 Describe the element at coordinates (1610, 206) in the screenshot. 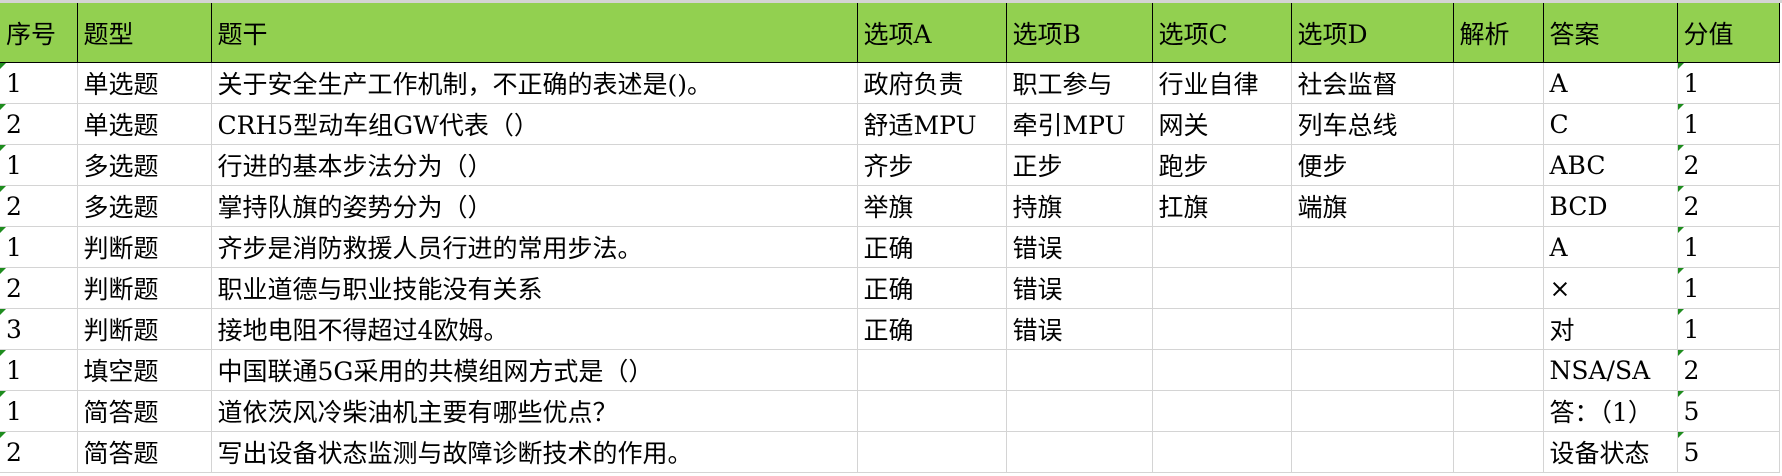

I see `cell-answer: BCD` at that location.